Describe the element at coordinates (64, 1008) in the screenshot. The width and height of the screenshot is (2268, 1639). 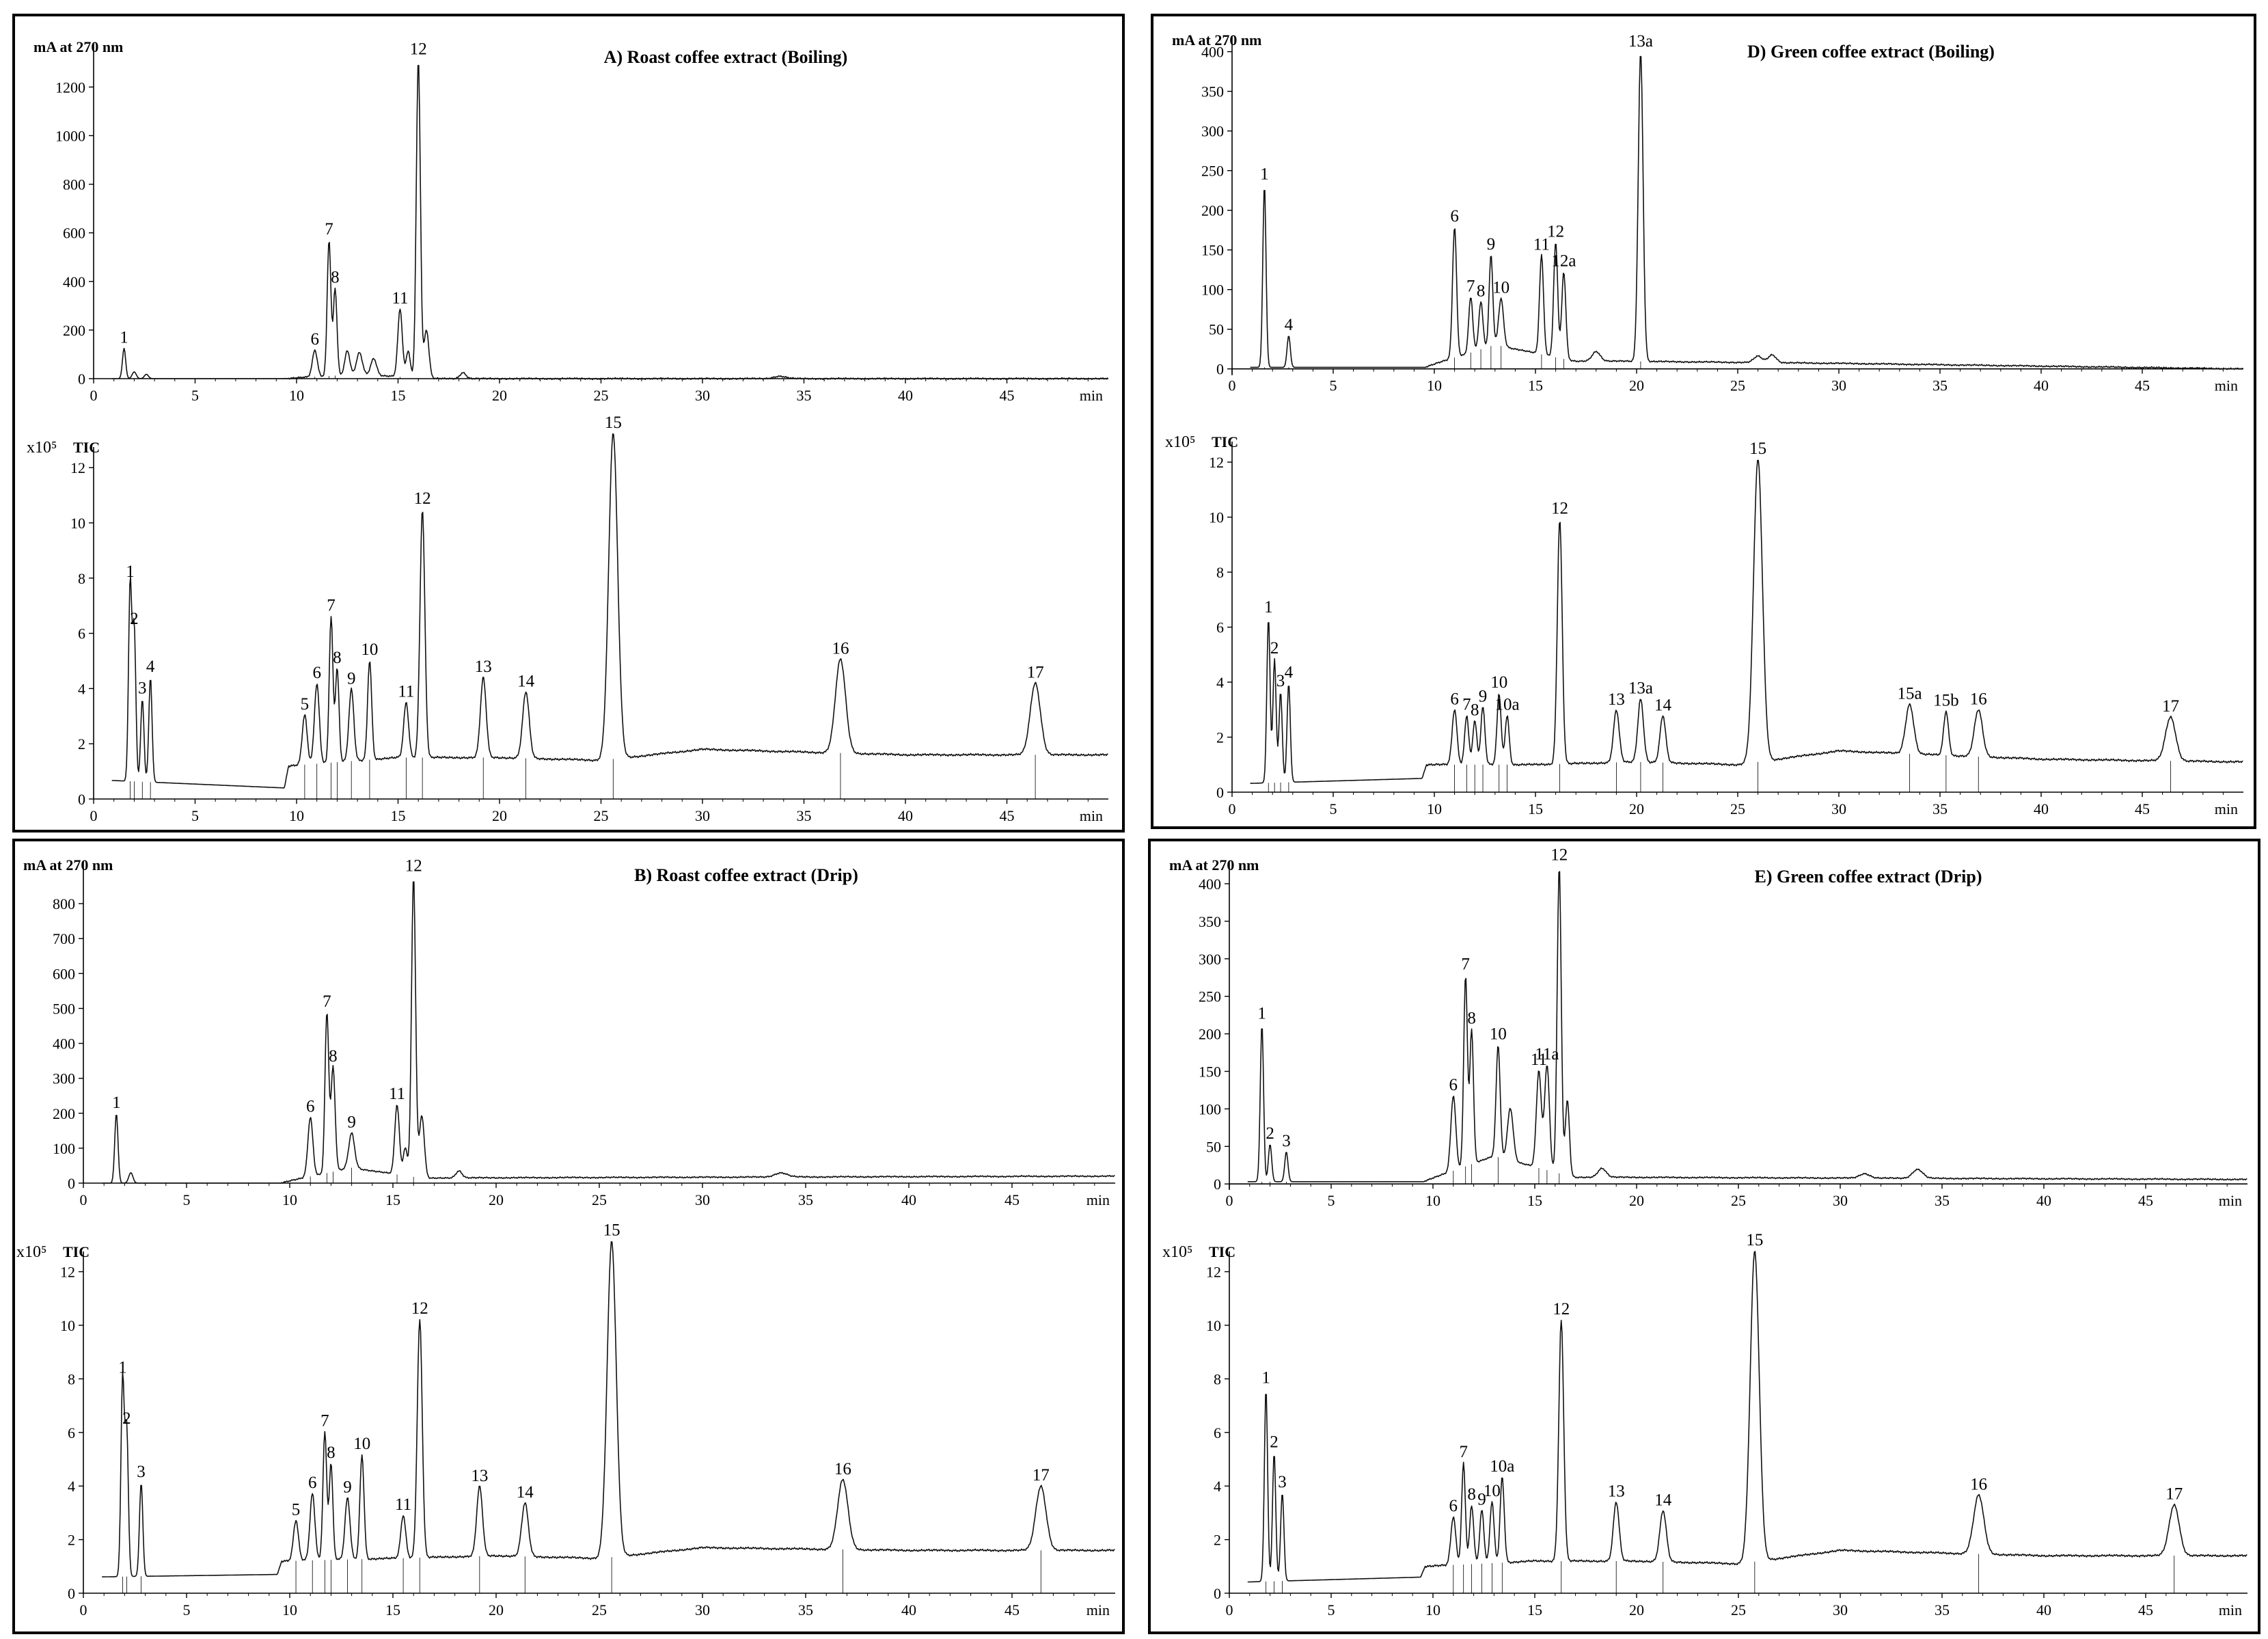
I see `uv-y-tick-label: 500` at that location.